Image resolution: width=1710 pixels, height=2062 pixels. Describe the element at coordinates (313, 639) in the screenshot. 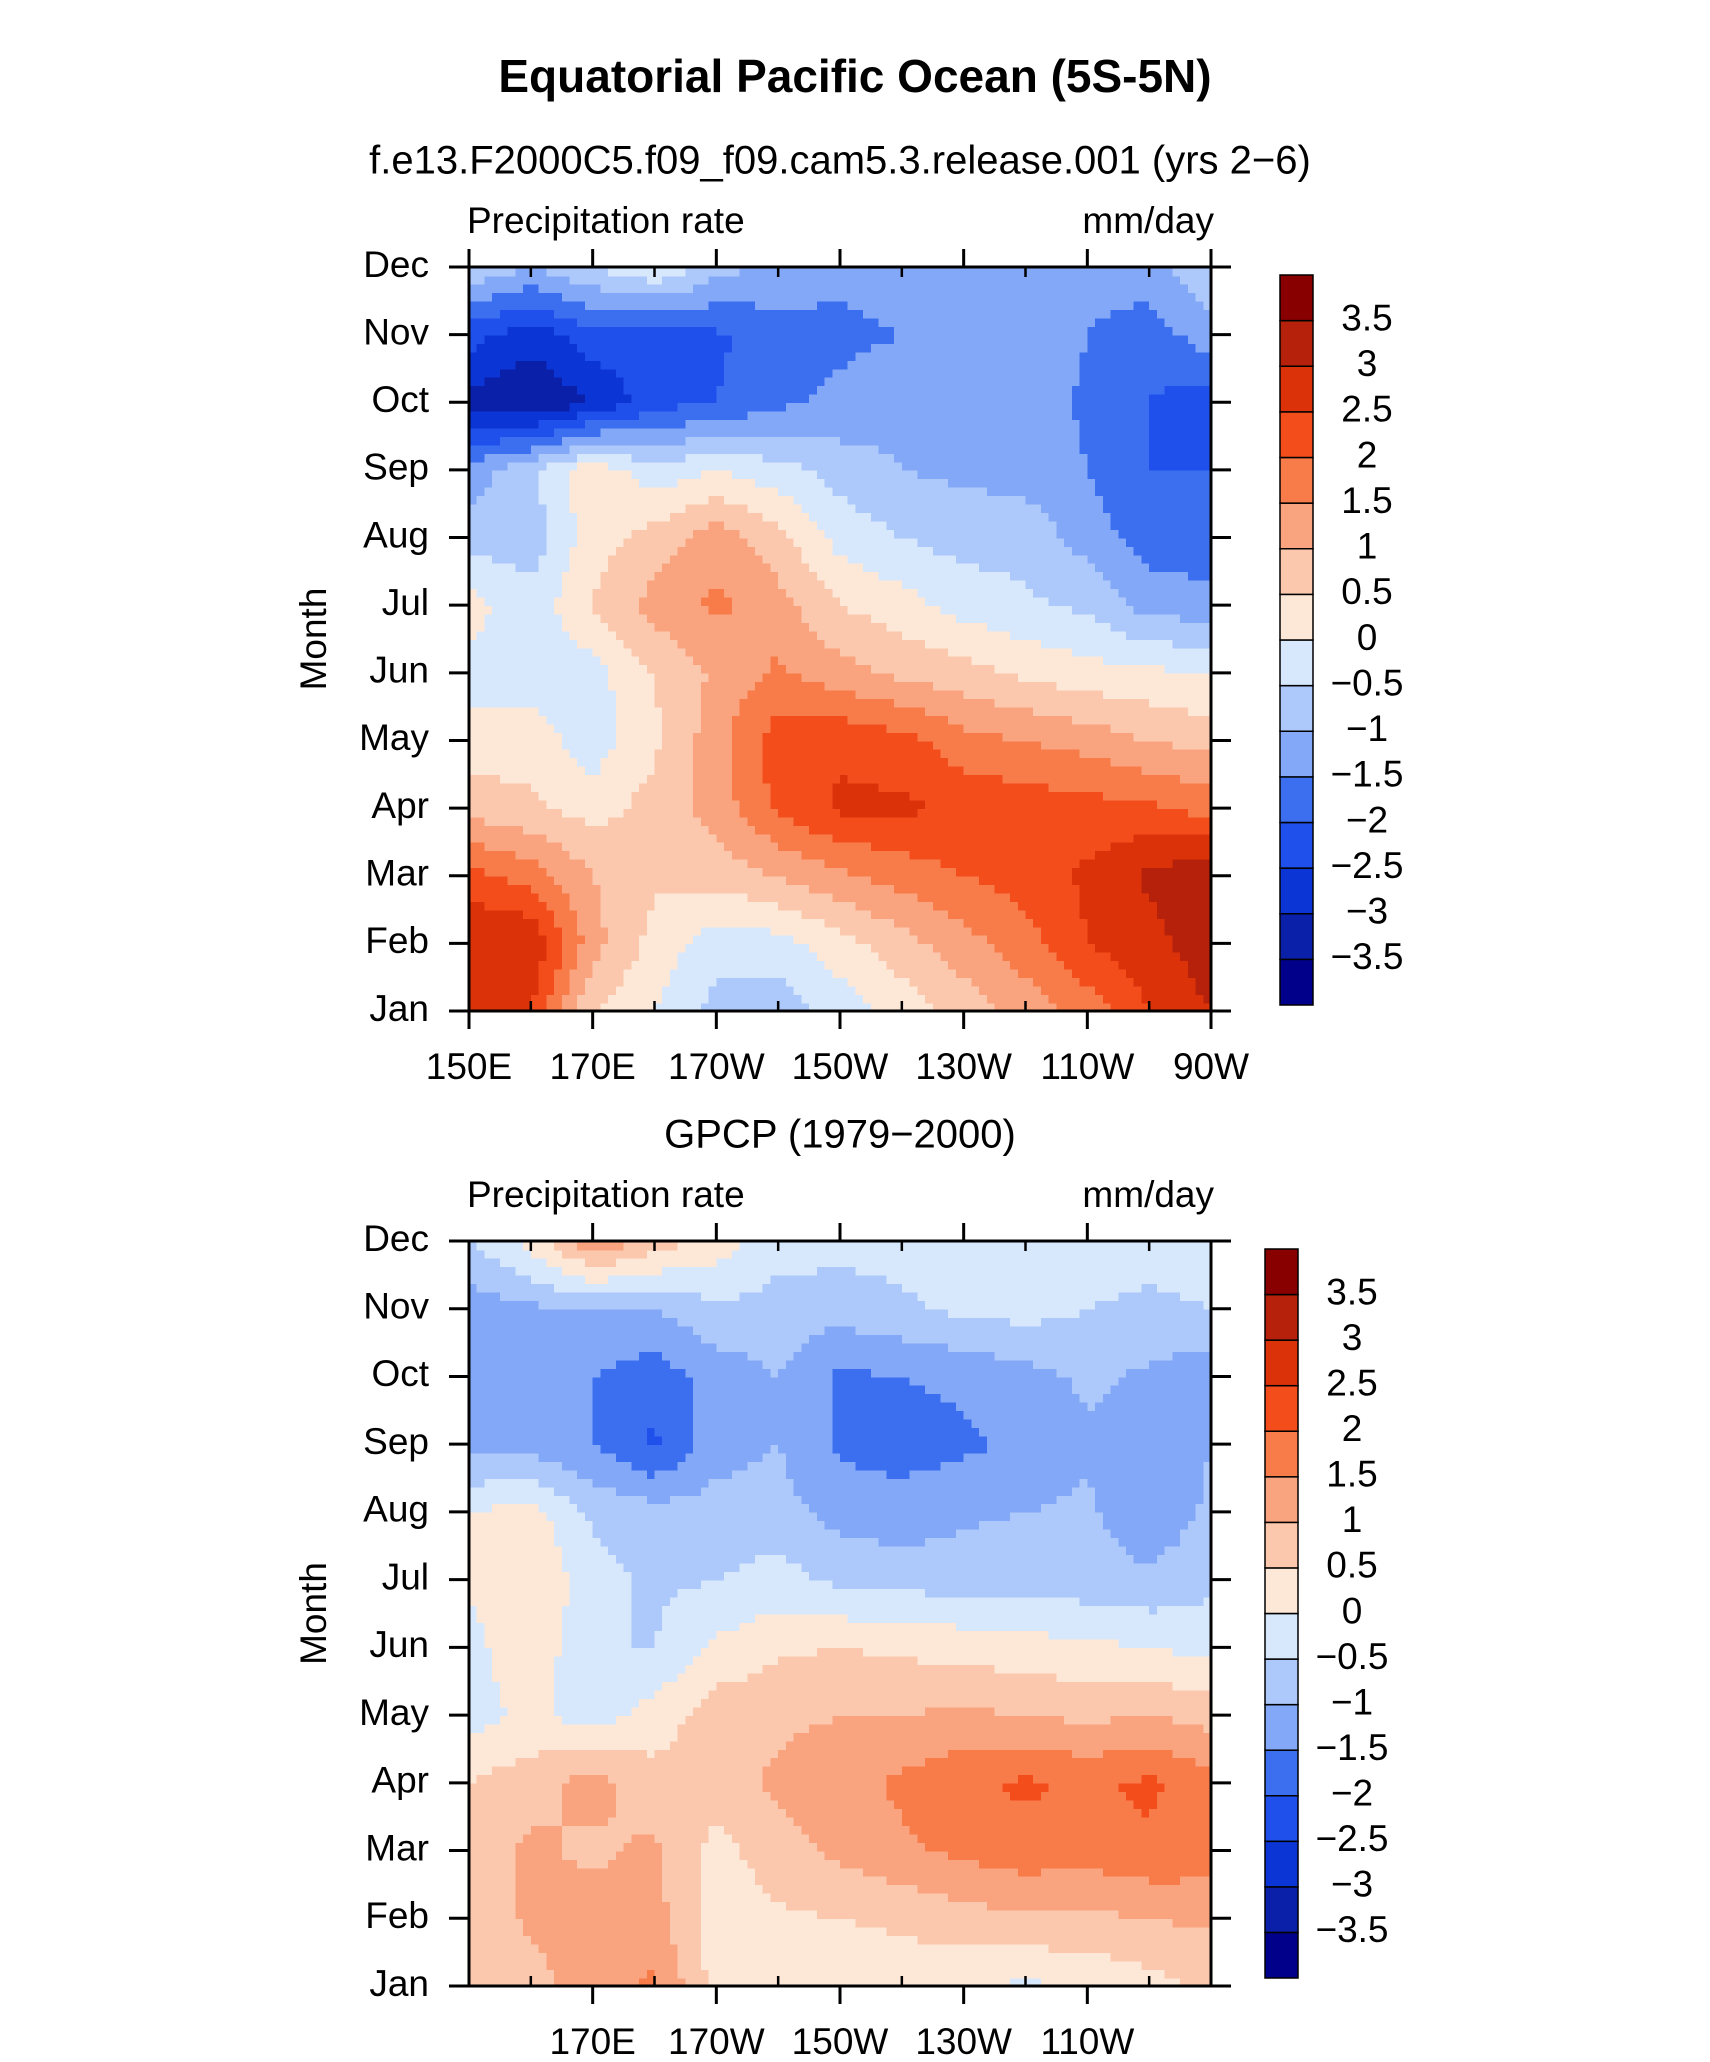

I see `y-axis-label: Month` at that location.